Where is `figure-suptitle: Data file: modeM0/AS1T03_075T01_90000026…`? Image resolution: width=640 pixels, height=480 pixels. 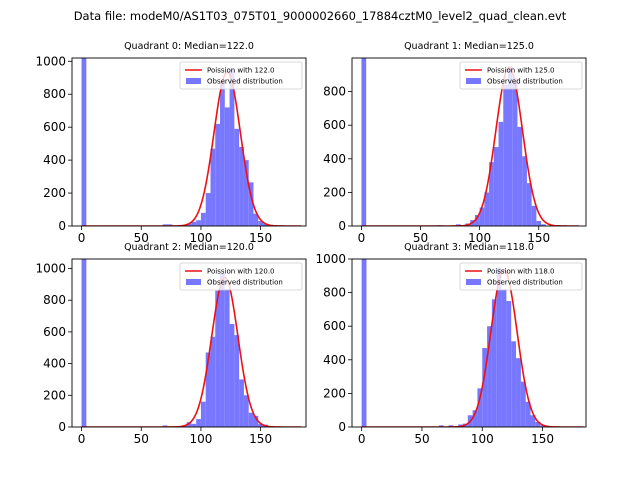 figure-suptitle: Data file: modeM0/AS1T03_075T01_90000026… is located at coordinates (320, 16).